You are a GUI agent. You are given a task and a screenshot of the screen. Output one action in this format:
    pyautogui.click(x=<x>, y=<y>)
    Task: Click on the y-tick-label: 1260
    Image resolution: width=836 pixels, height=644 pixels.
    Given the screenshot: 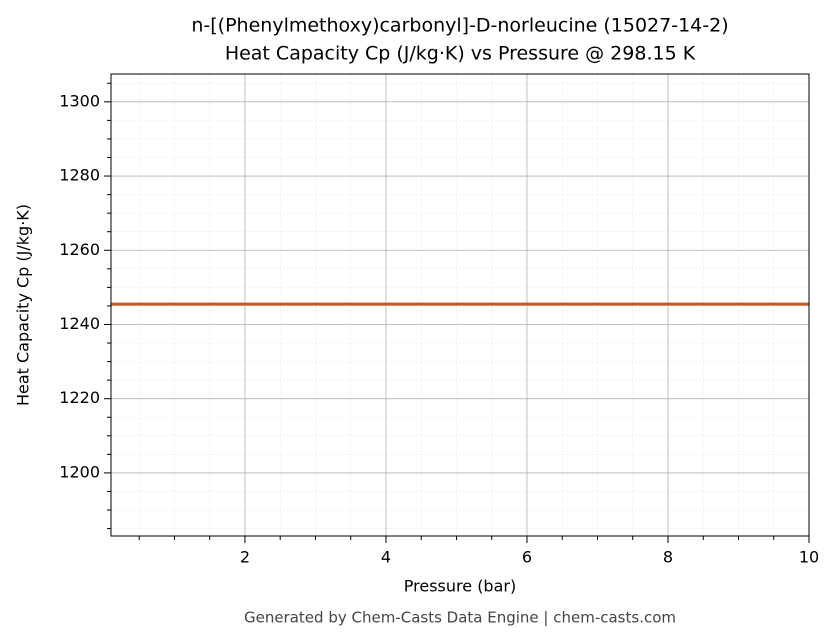 What is the action you would take?
    pyautogui.click(x=79, y=249)
    